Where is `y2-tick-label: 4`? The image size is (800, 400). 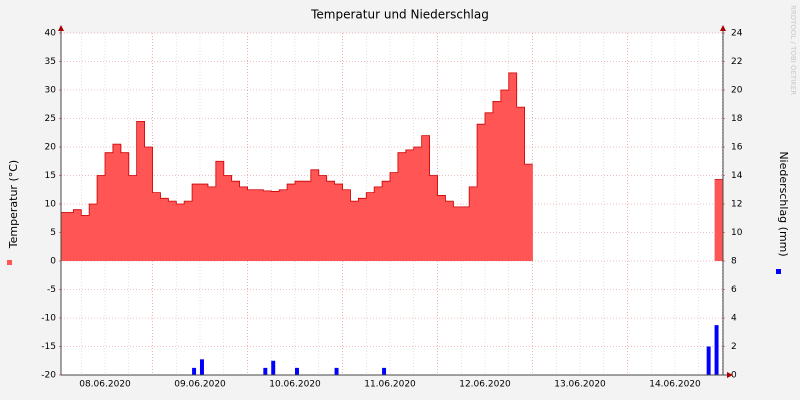
y2-tick-label: 4 is located at coordinates (734, 319).